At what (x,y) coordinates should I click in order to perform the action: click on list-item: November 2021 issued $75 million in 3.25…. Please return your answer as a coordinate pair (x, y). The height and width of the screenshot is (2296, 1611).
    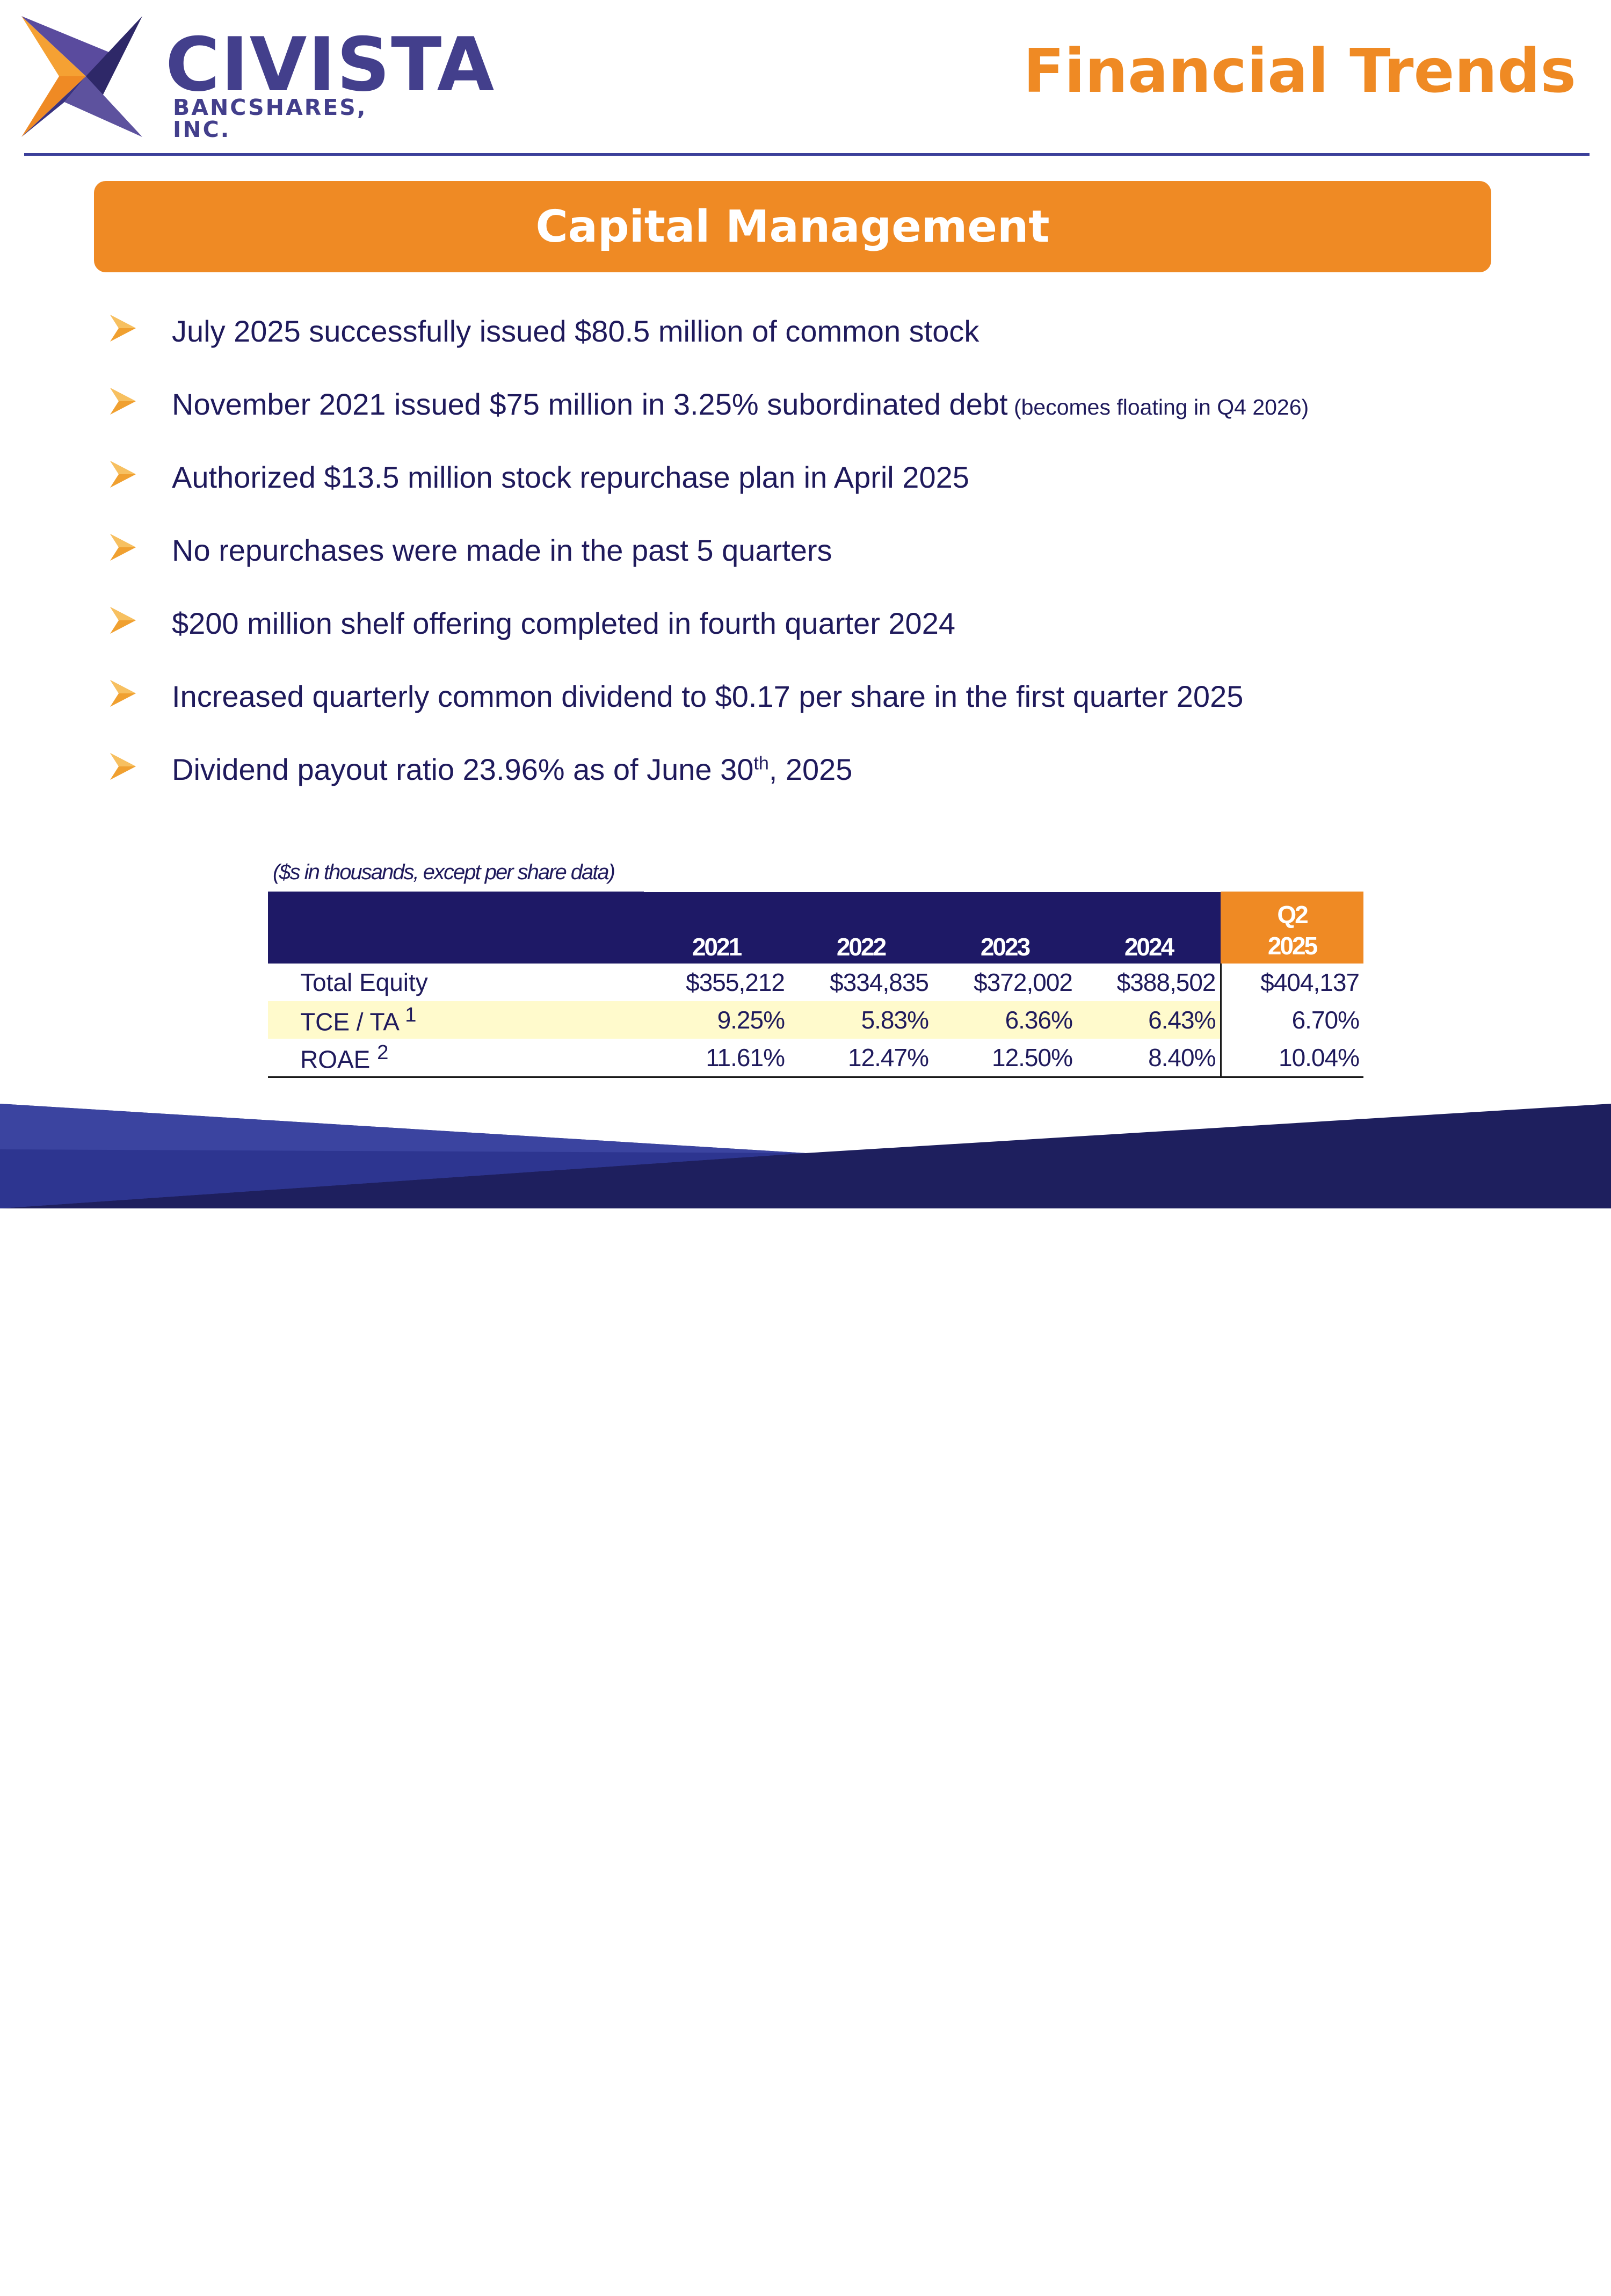
    Looking at the image, I should click on (821, 416).